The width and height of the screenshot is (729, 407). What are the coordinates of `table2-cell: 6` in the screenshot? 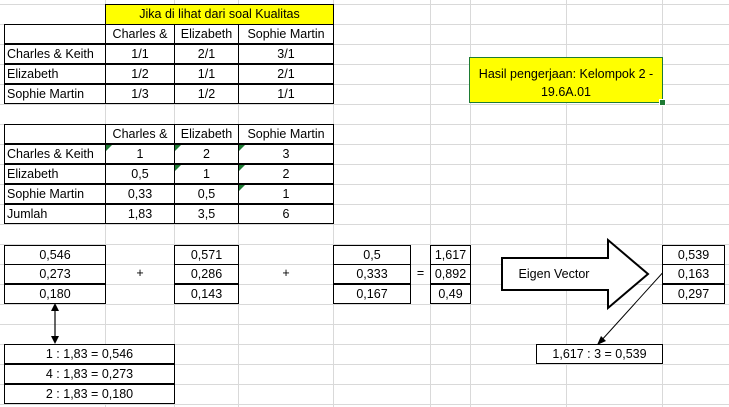 It's located at (286, 214).